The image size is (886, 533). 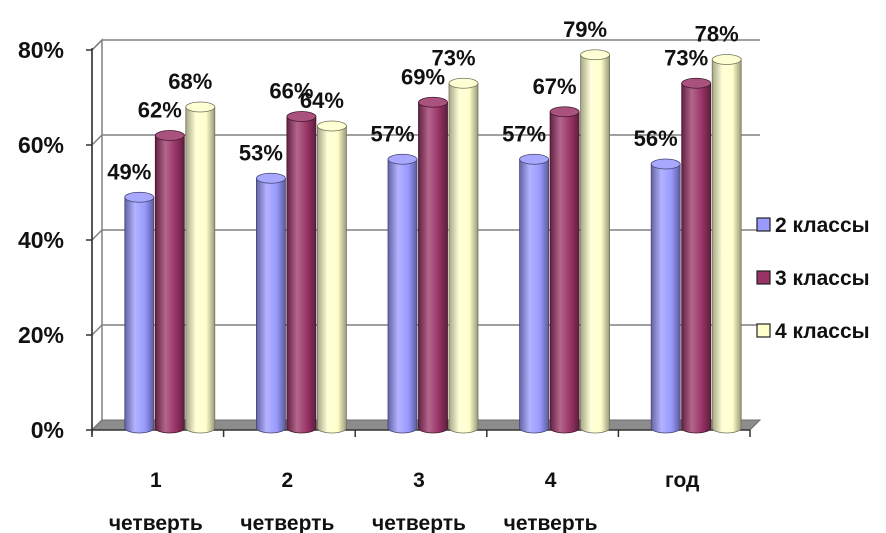 I want to click on data-label: 53%, so click(x=261, y=152).